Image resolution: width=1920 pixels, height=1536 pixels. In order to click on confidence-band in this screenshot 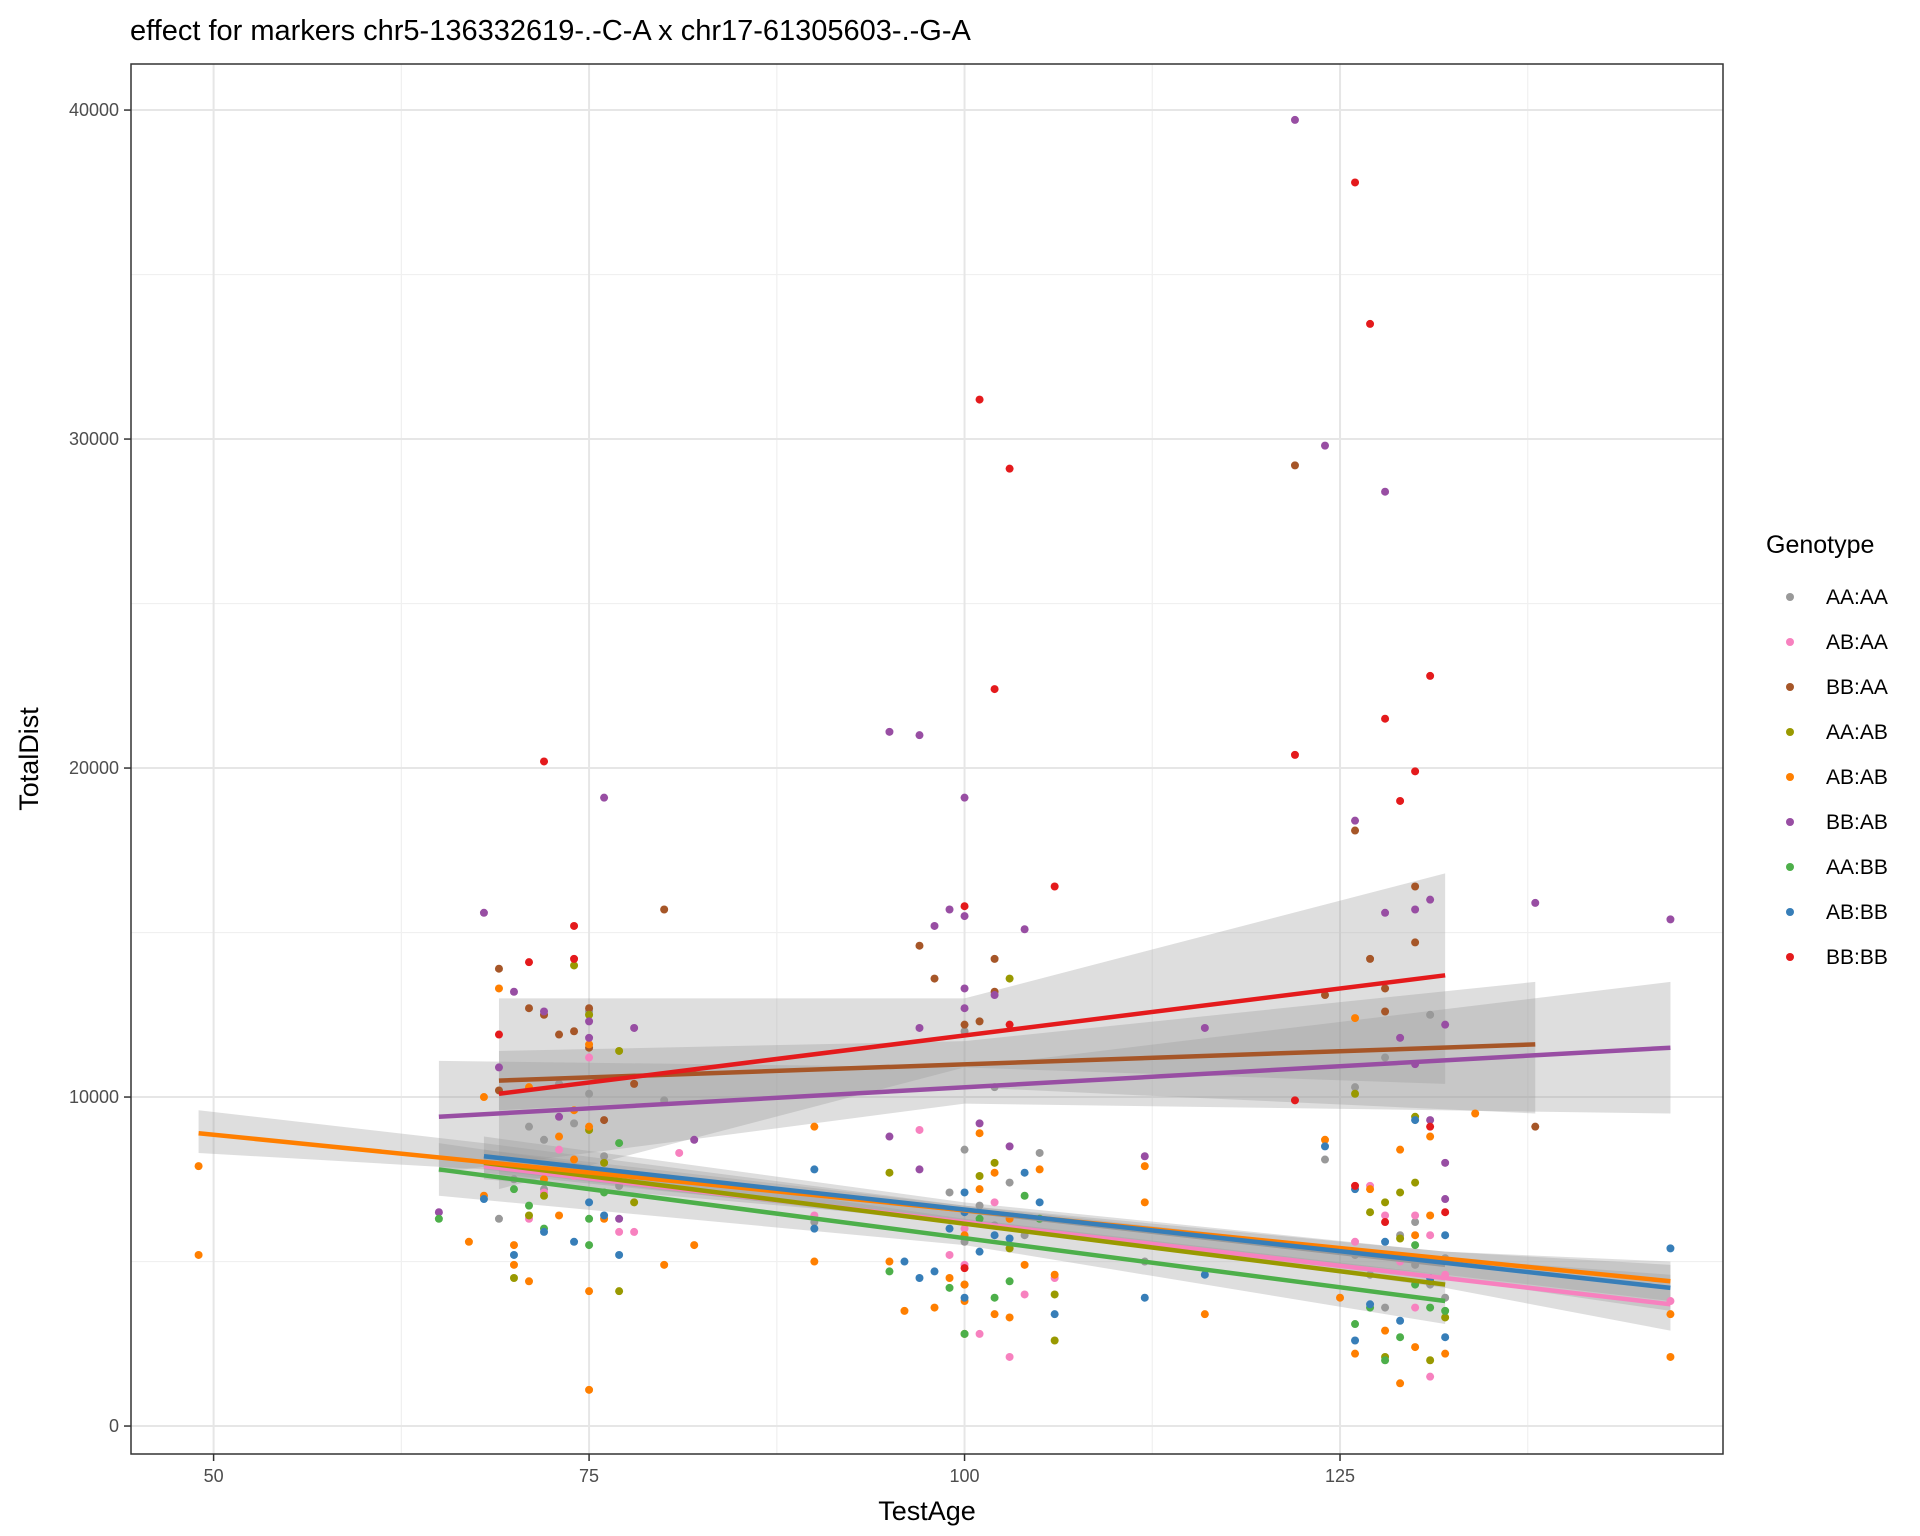, I will do `click(1017, 1047)`.